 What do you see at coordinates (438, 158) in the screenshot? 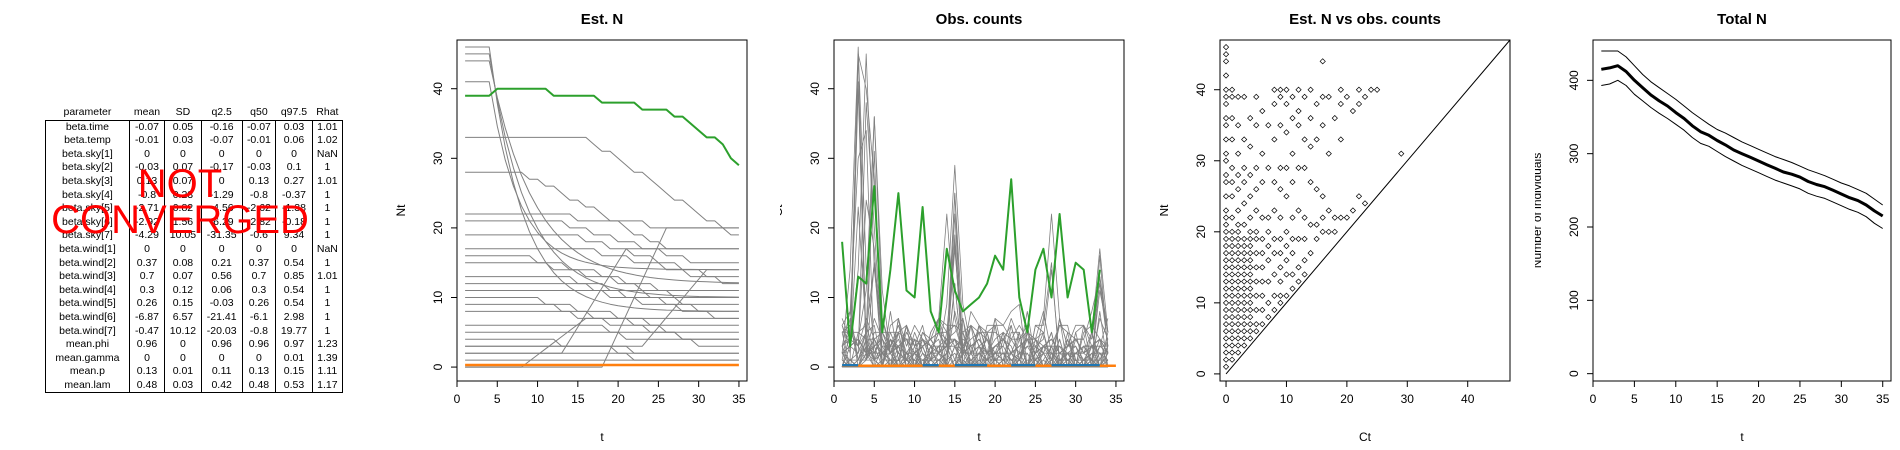
I see `y-tick-label: 30` at bounding box center [438, 158].